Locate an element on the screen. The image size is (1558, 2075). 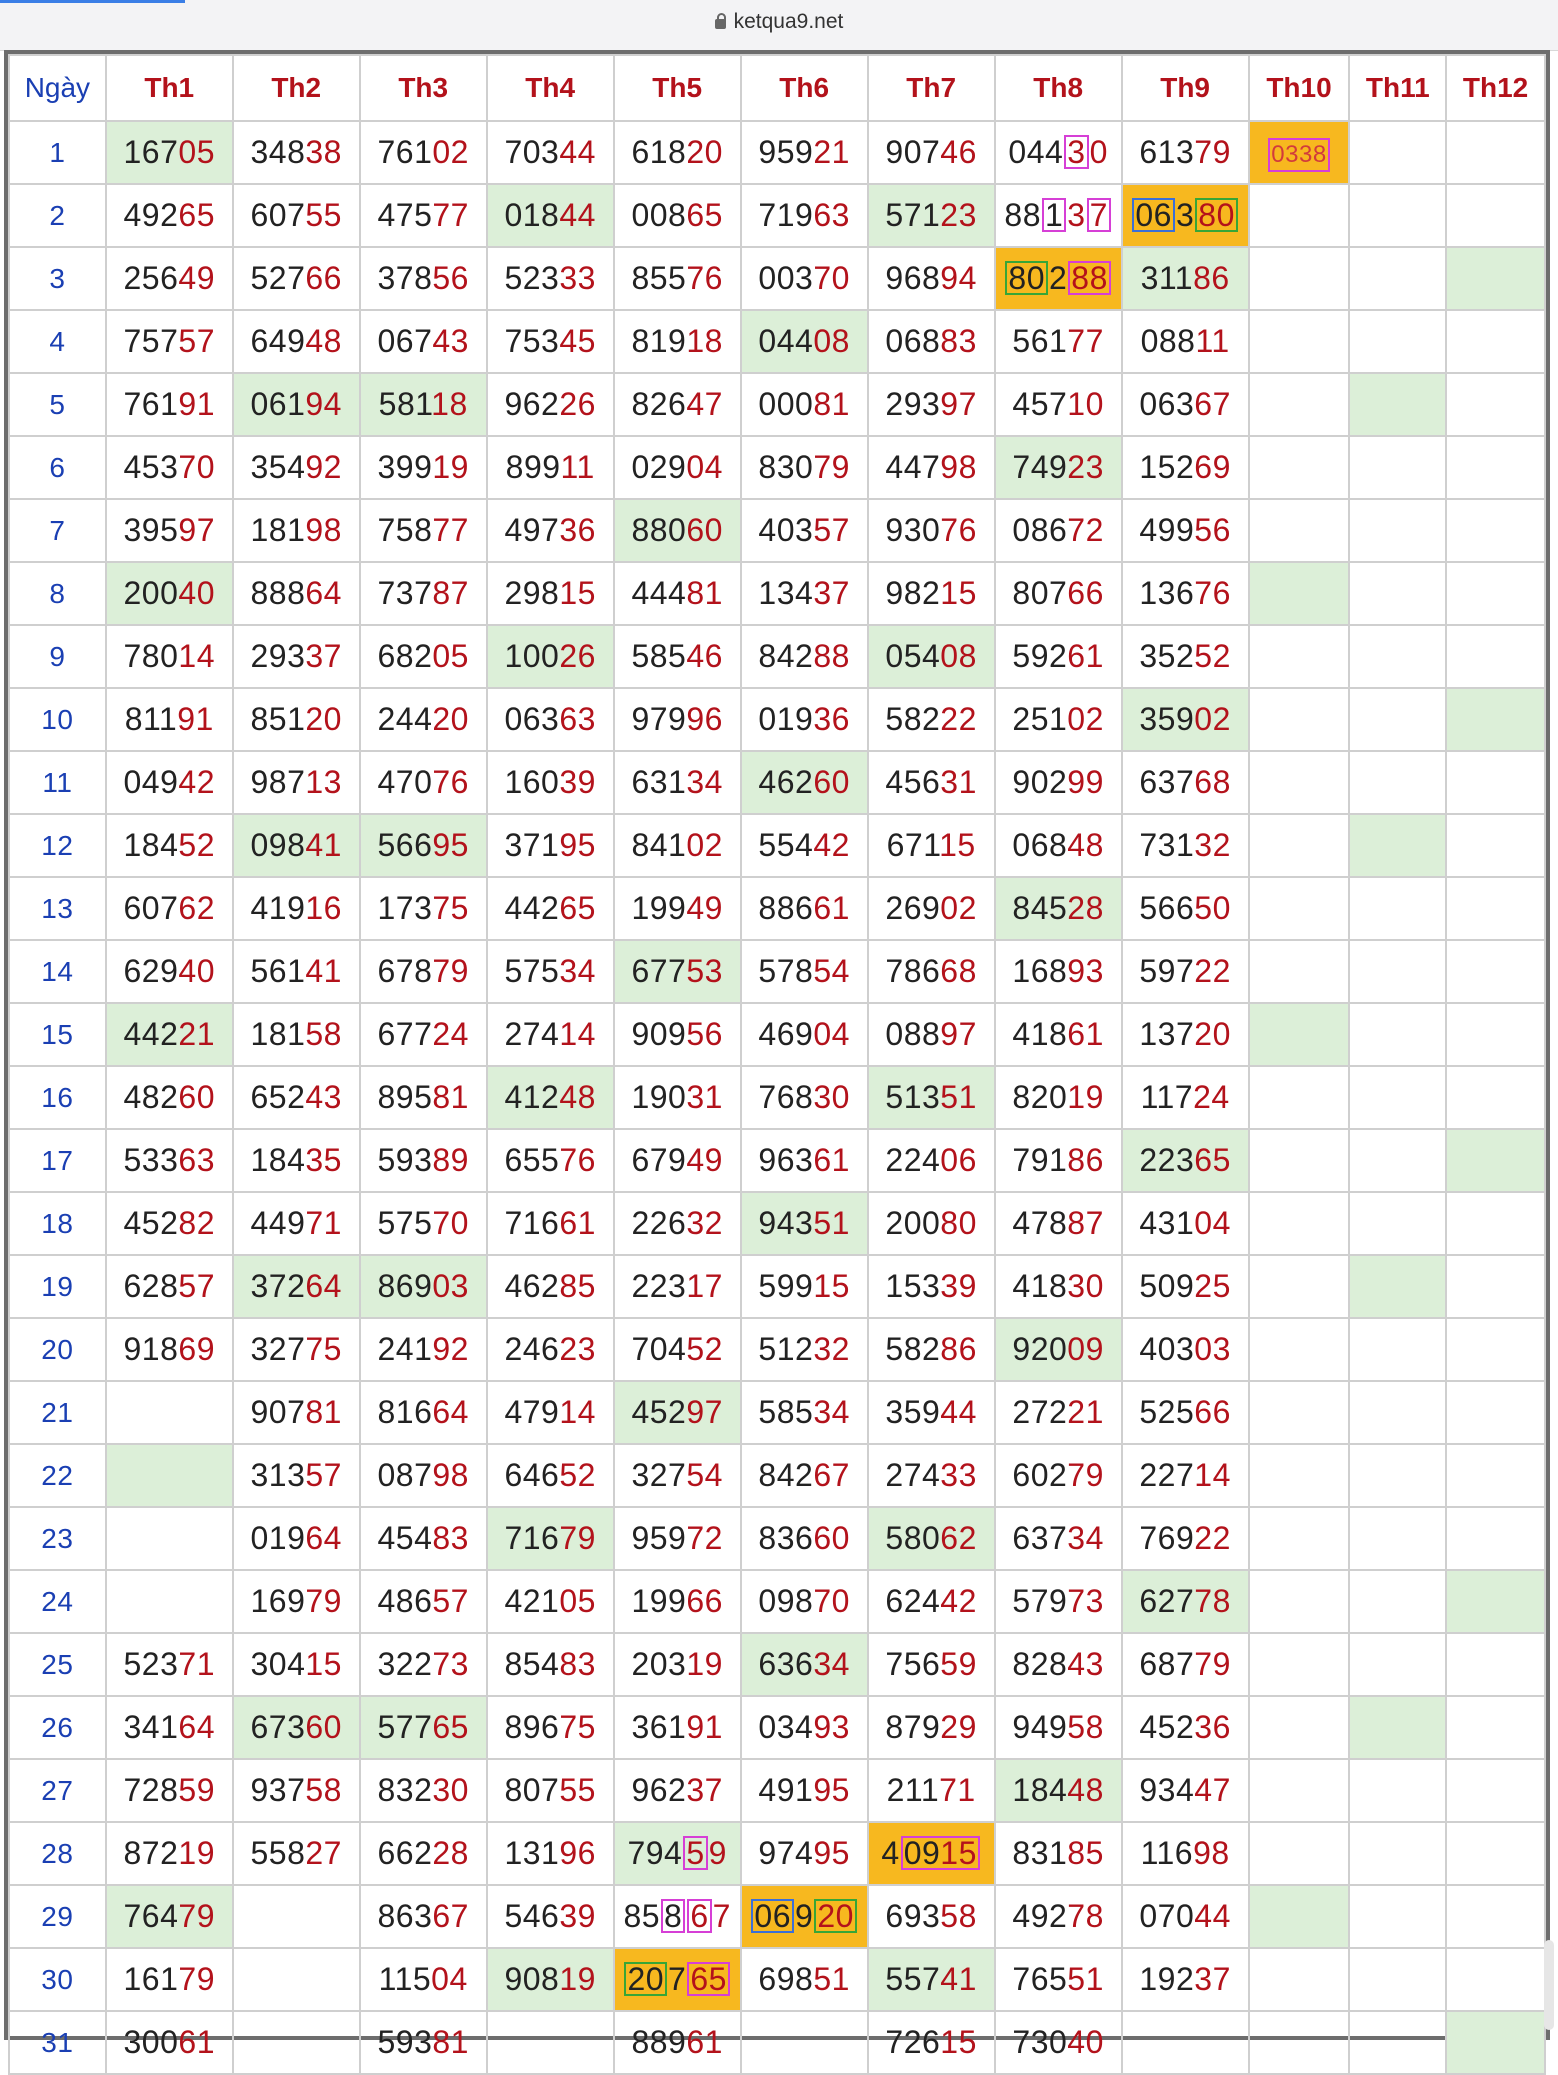
result-cell: 47887 is located at coordinates (1058, 1223).